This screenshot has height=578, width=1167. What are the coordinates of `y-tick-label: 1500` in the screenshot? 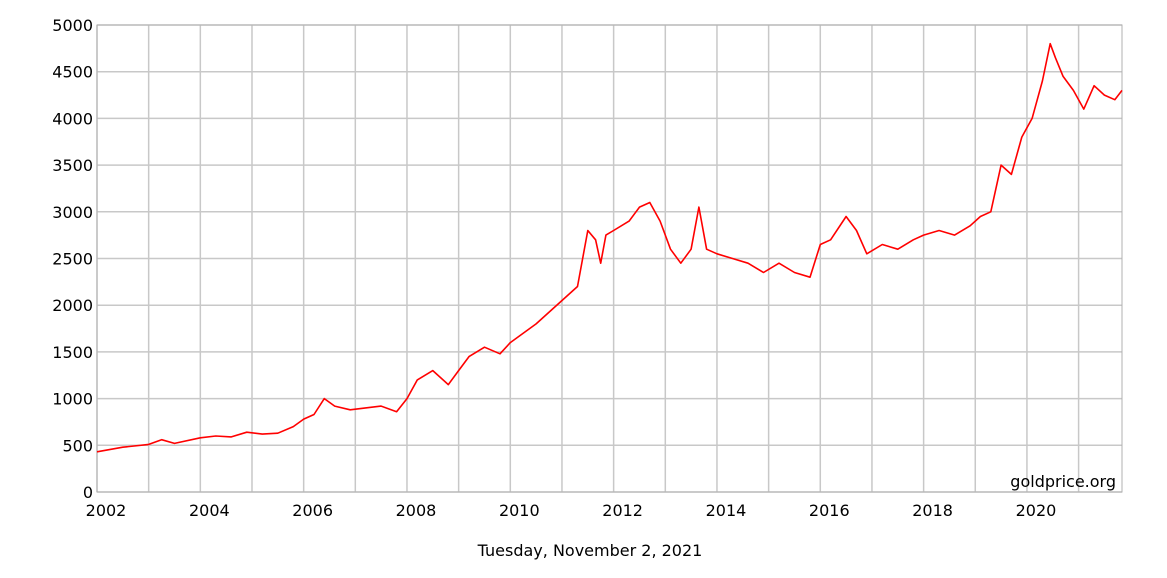 It's located at (72, 352).